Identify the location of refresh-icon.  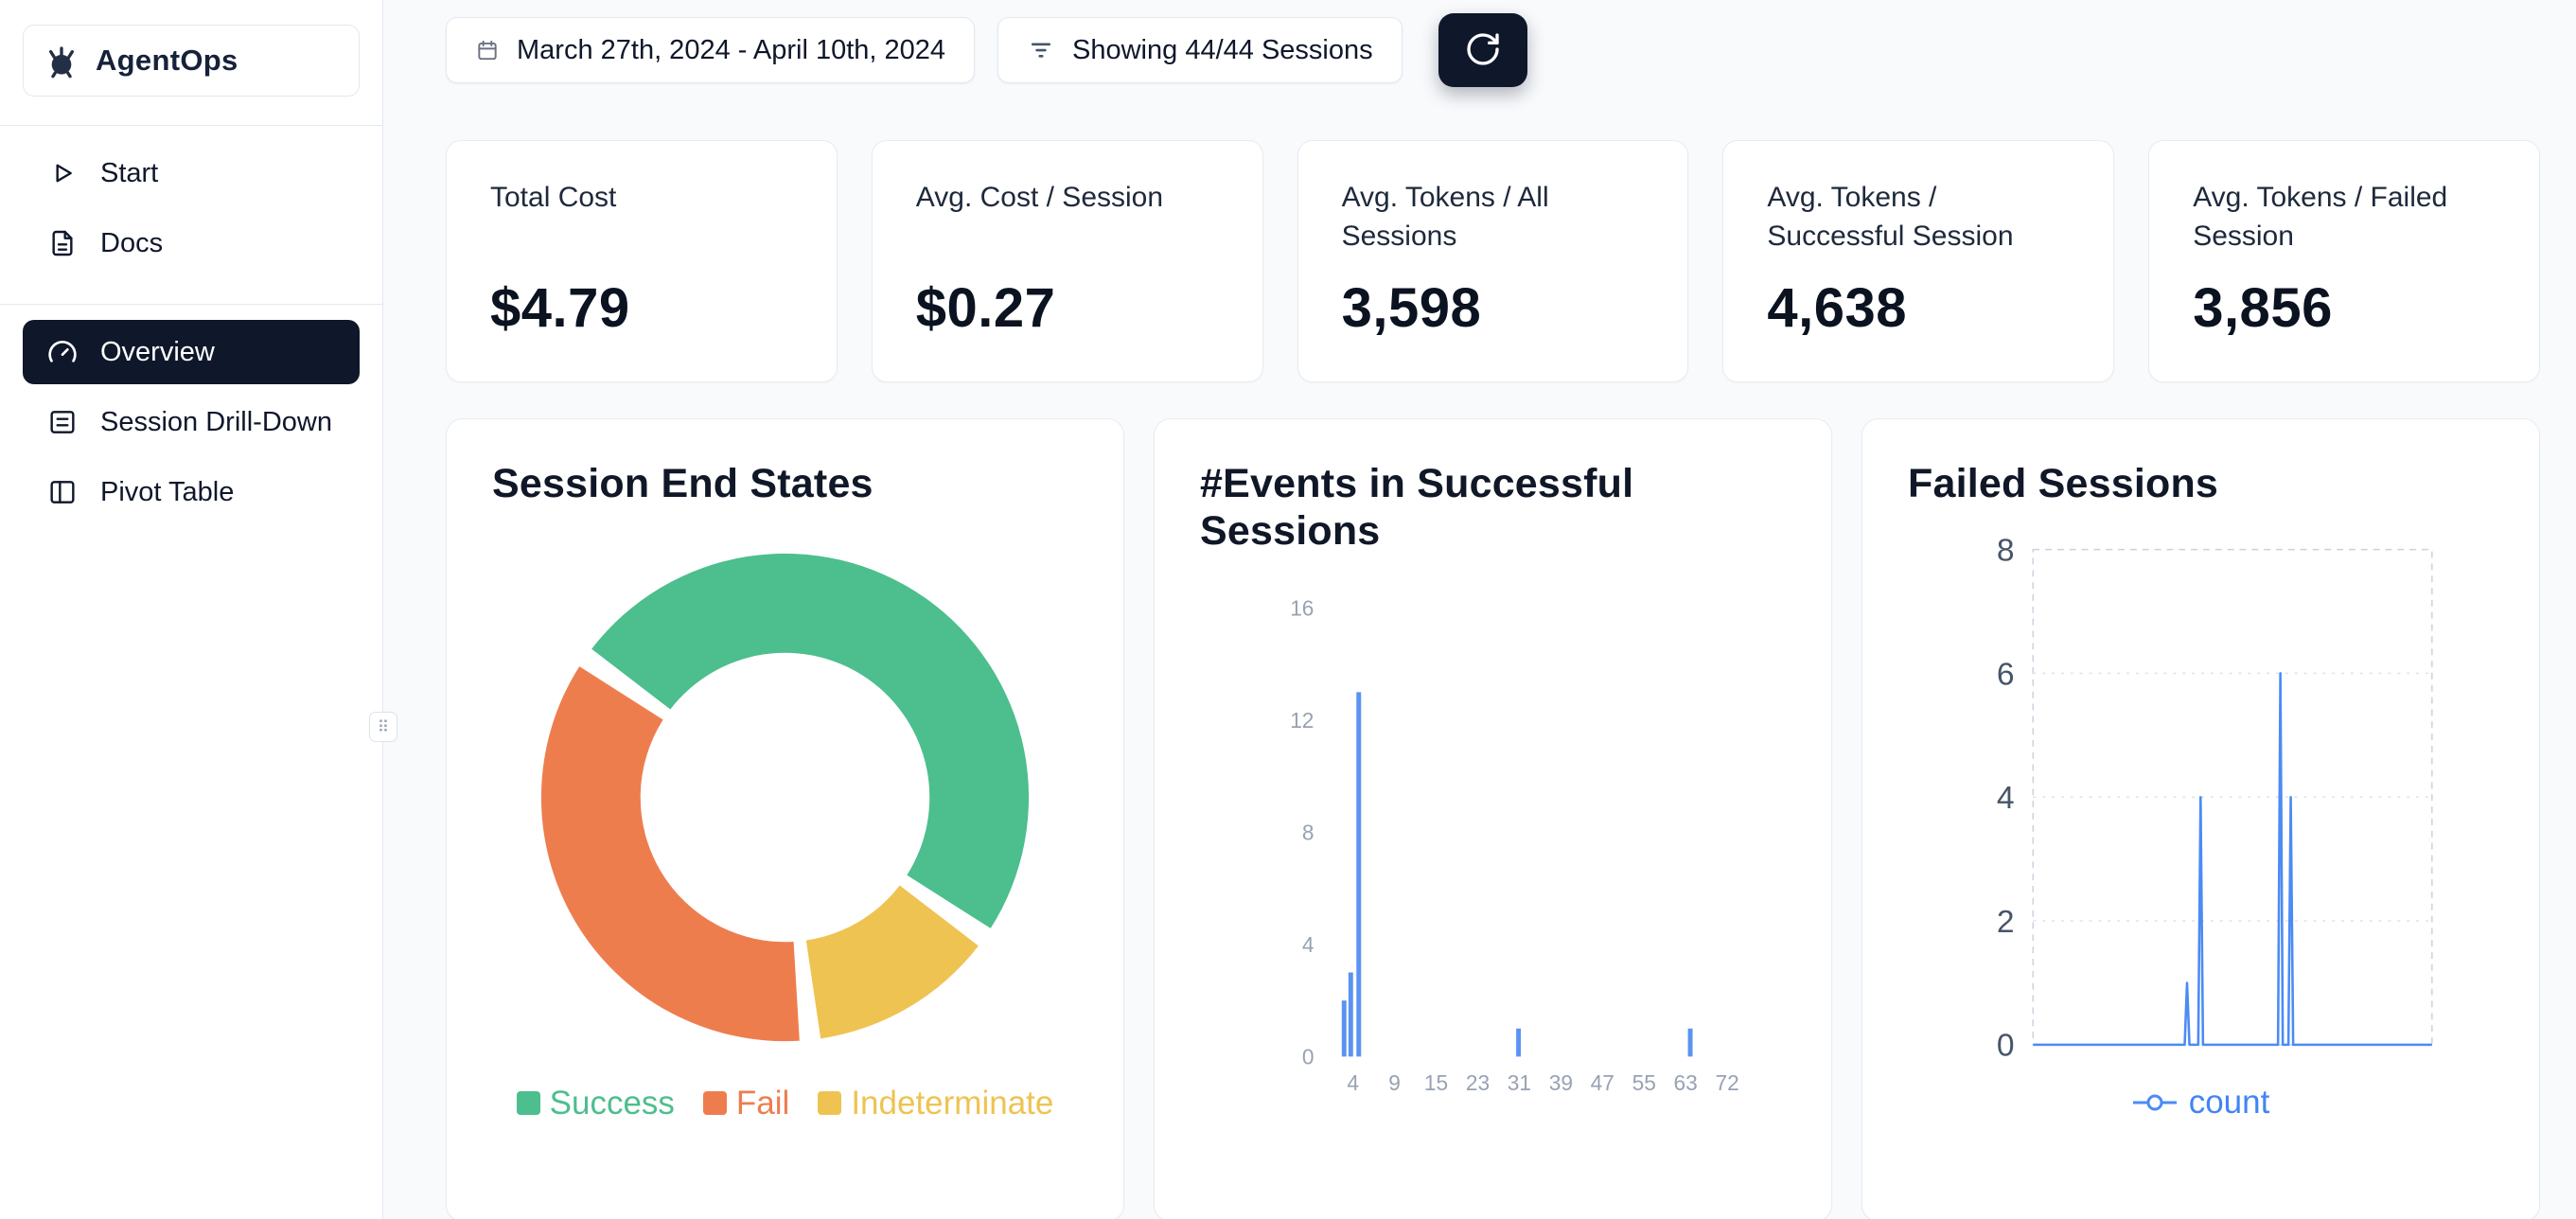
(1483, 50).